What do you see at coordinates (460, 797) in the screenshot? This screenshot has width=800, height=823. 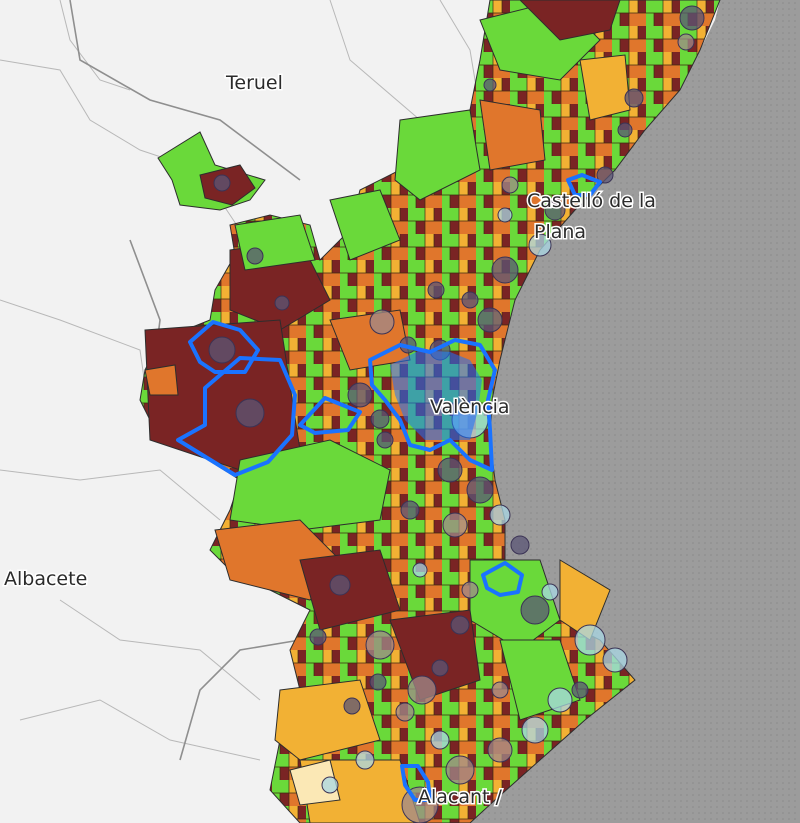 I see `city-label-alicante: Alacant /` at bounding box center [460, 797].